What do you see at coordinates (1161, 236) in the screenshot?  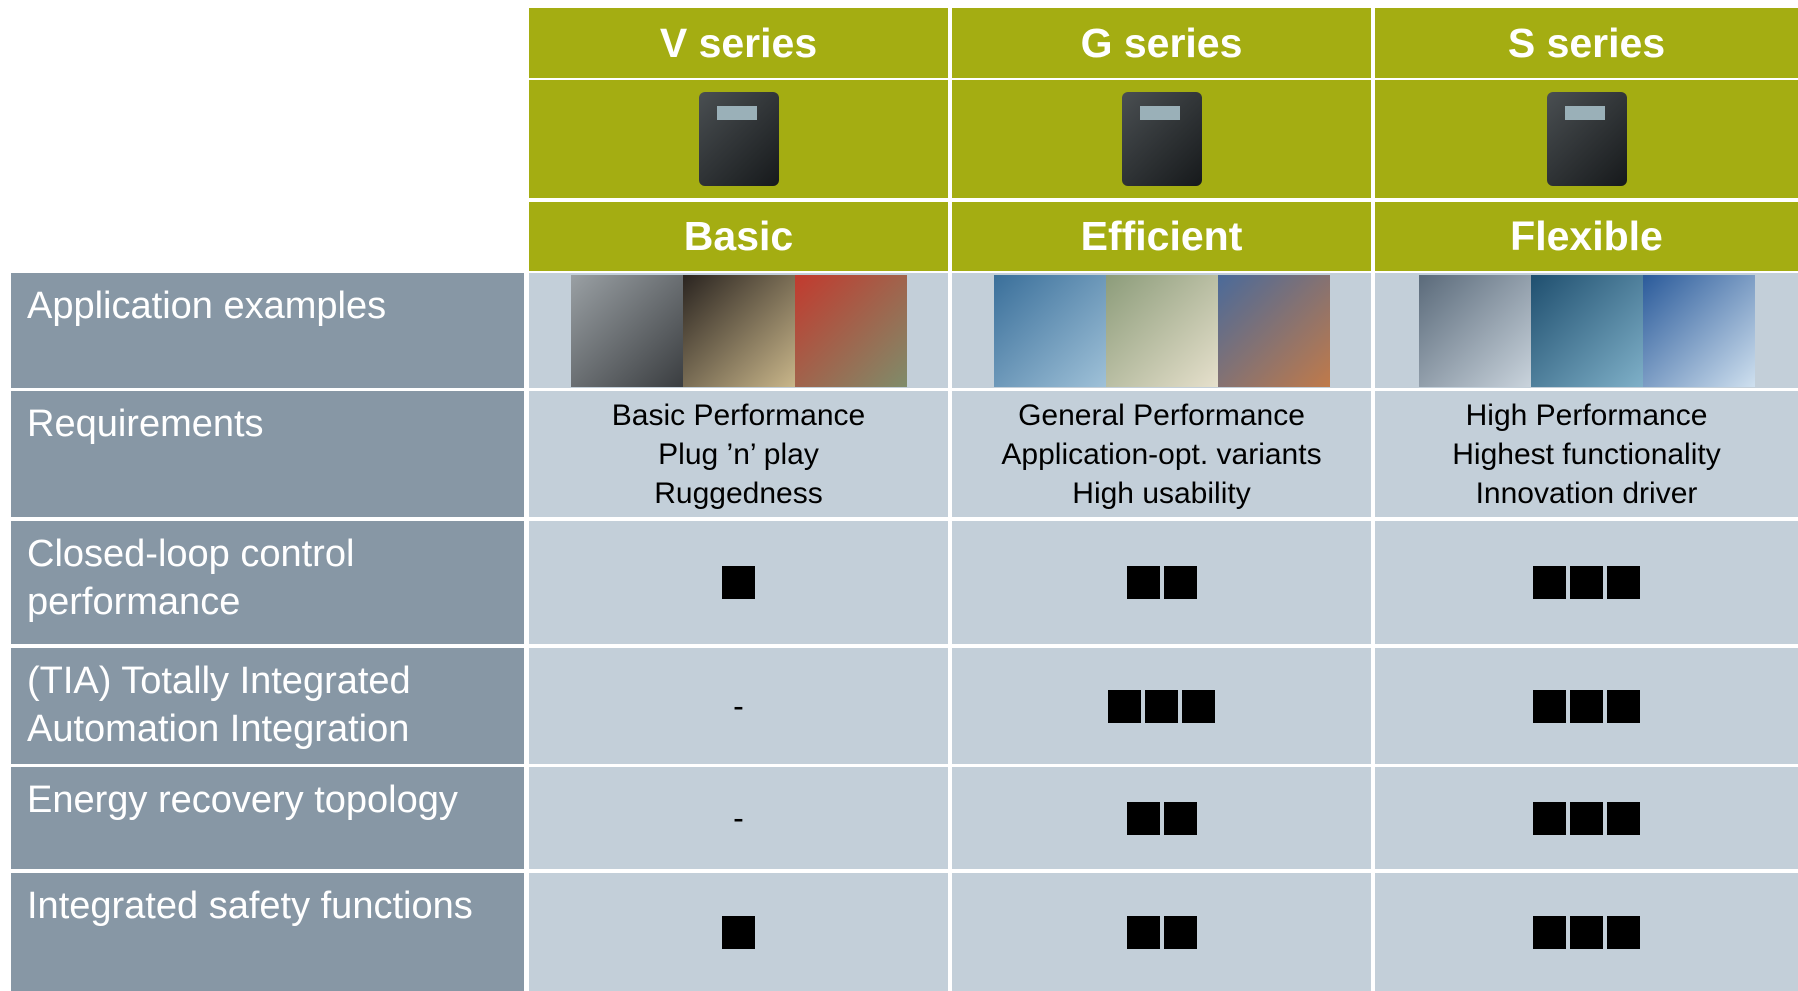 I see `class-header: Efficient` at bounding box center [1161, 236].